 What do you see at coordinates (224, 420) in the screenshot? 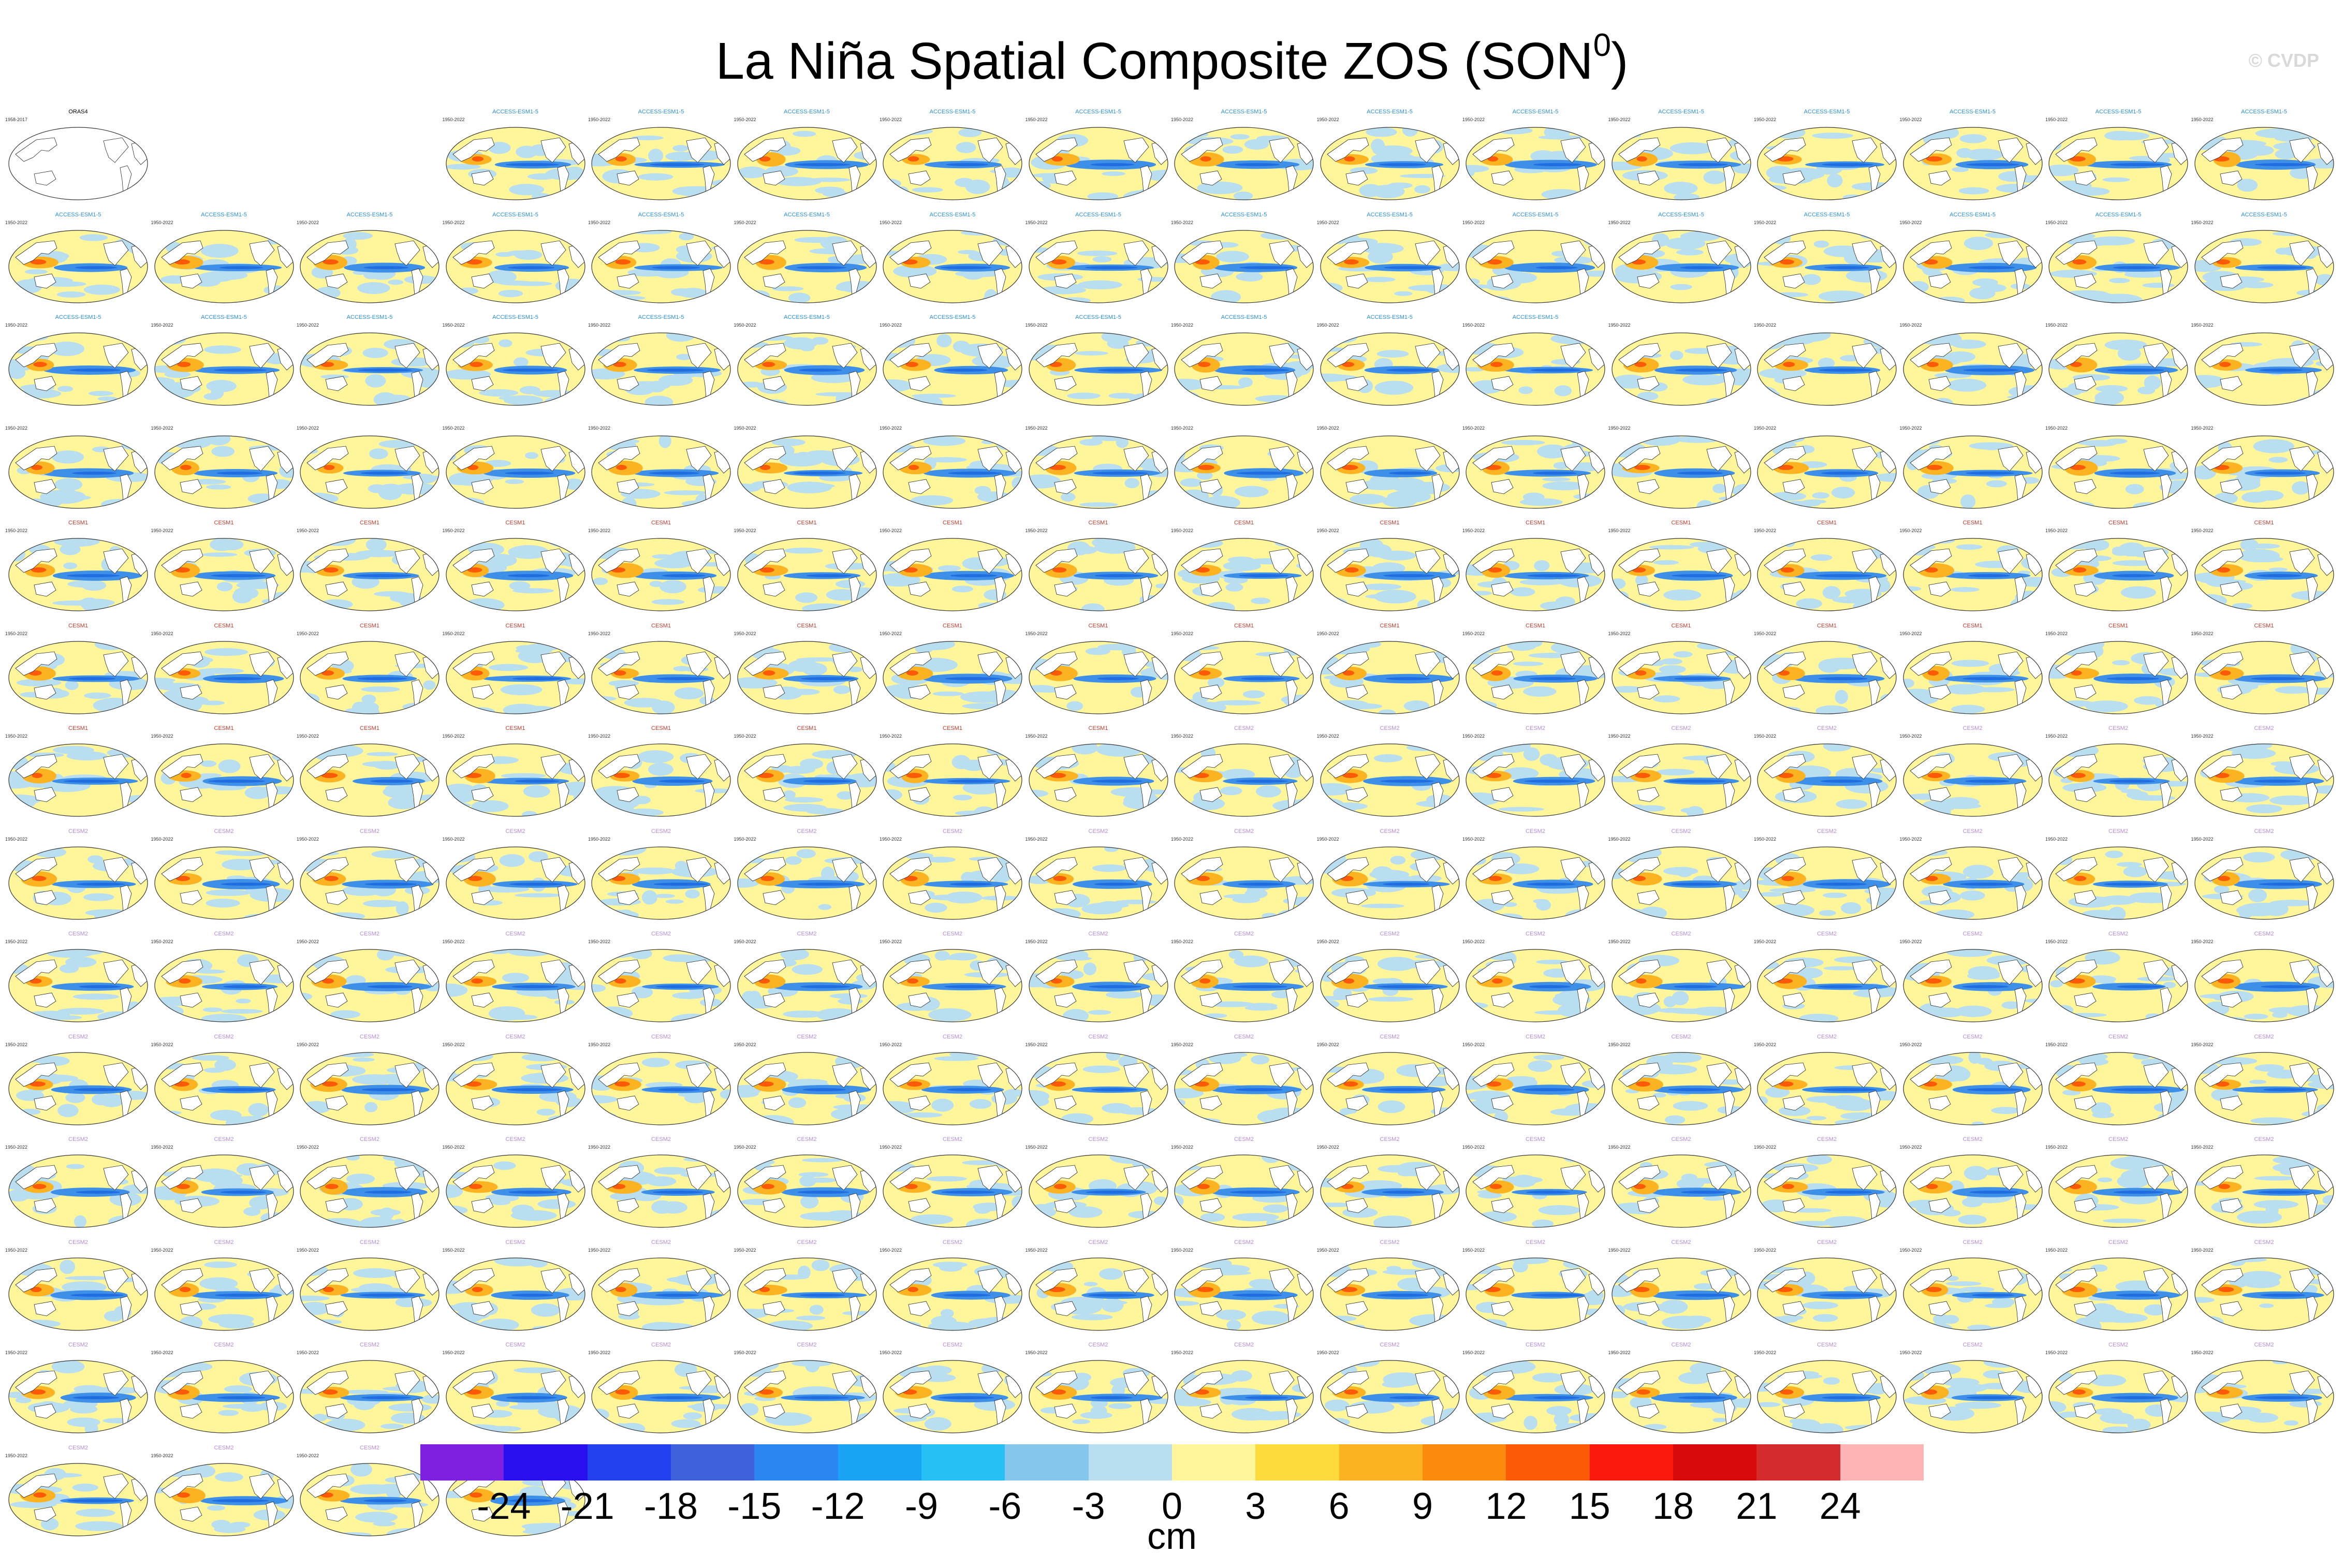
I see `panel-label` at bounding box center [224, 420].